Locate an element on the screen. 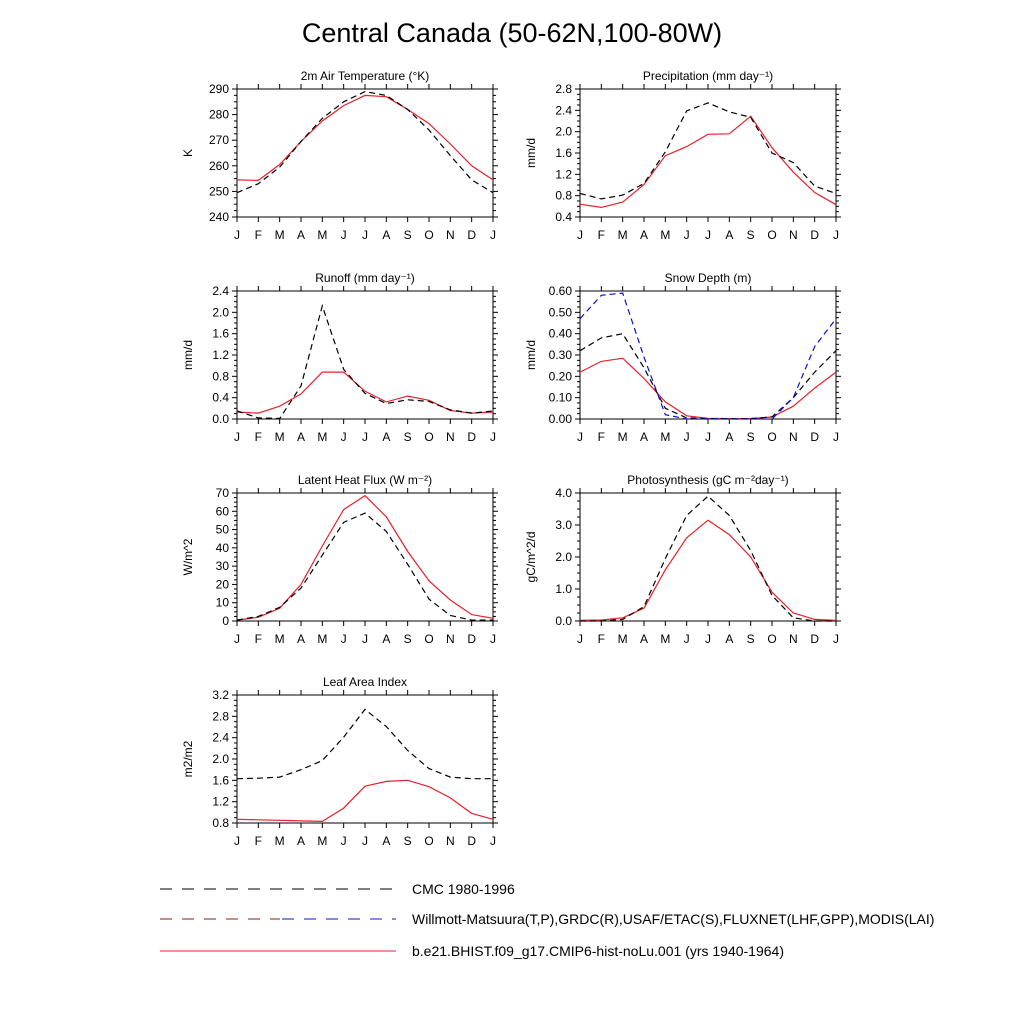 Image resolution: width=1024 pixels, height=1024 pixels. y-tick-label: 2.0 is located at coordinates (220, 312).